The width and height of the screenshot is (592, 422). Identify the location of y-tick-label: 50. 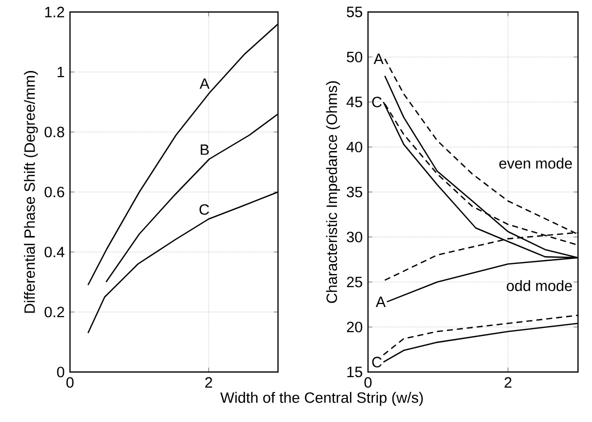
(354, 57).